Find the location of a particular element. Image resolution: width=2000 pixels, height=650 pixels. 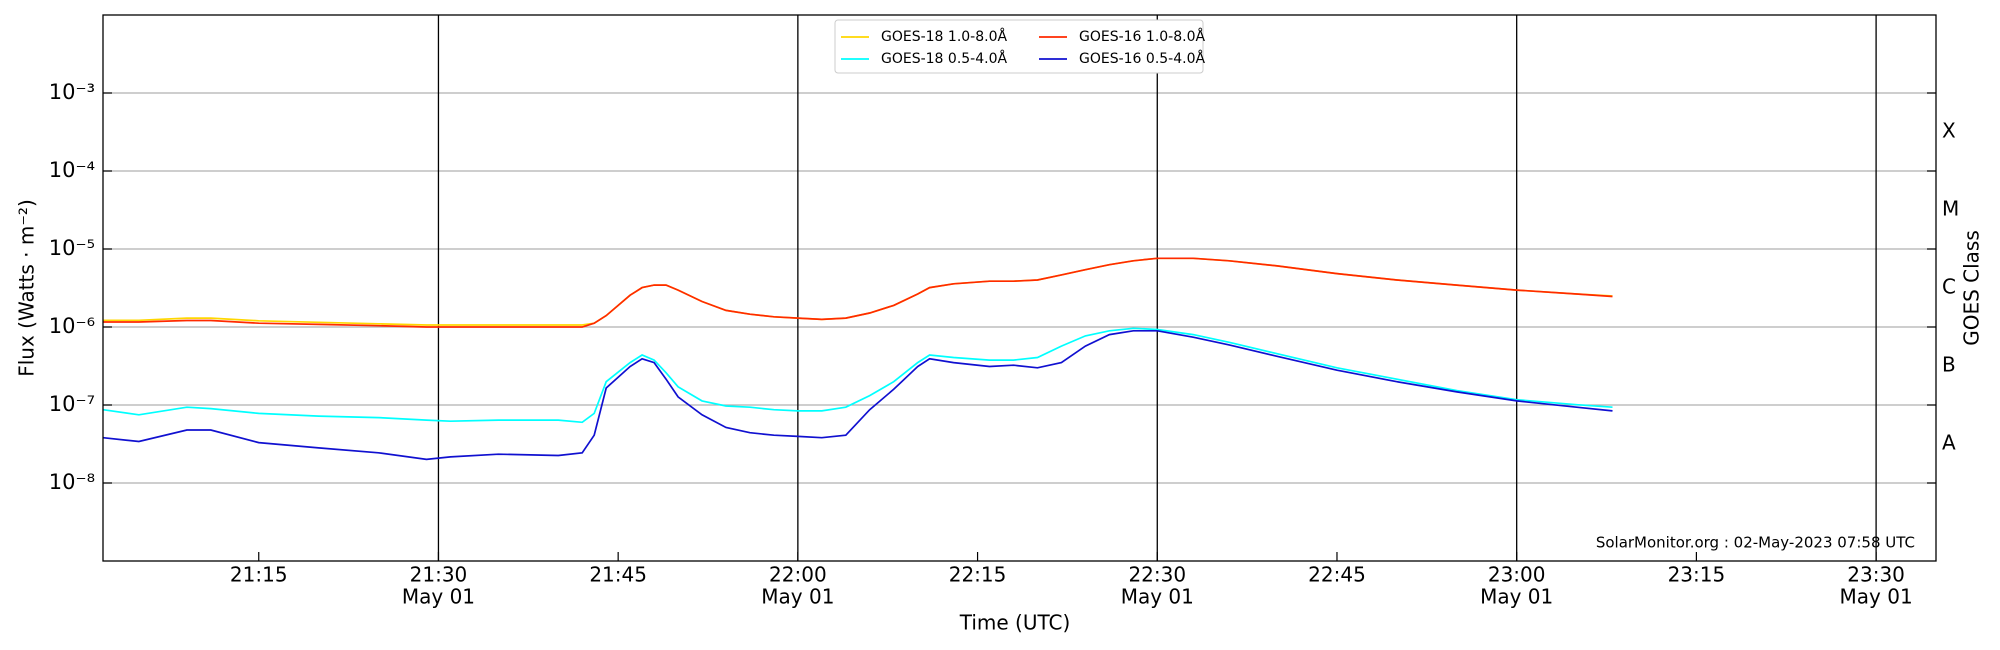

x-tick-label: 22:45 is located at coordinates (1337, 575).